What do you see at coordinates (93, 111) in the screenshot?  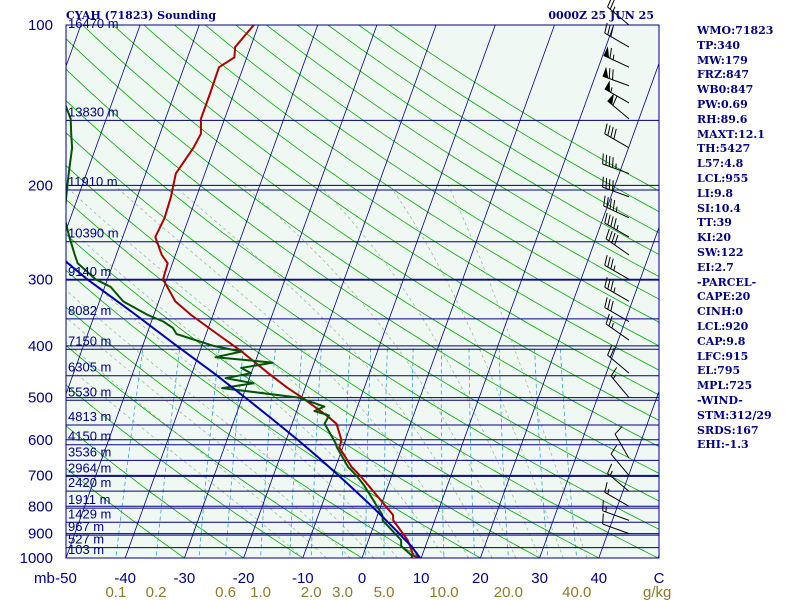 I see `height-label: 13830 m` at bounding box center [93, 111].